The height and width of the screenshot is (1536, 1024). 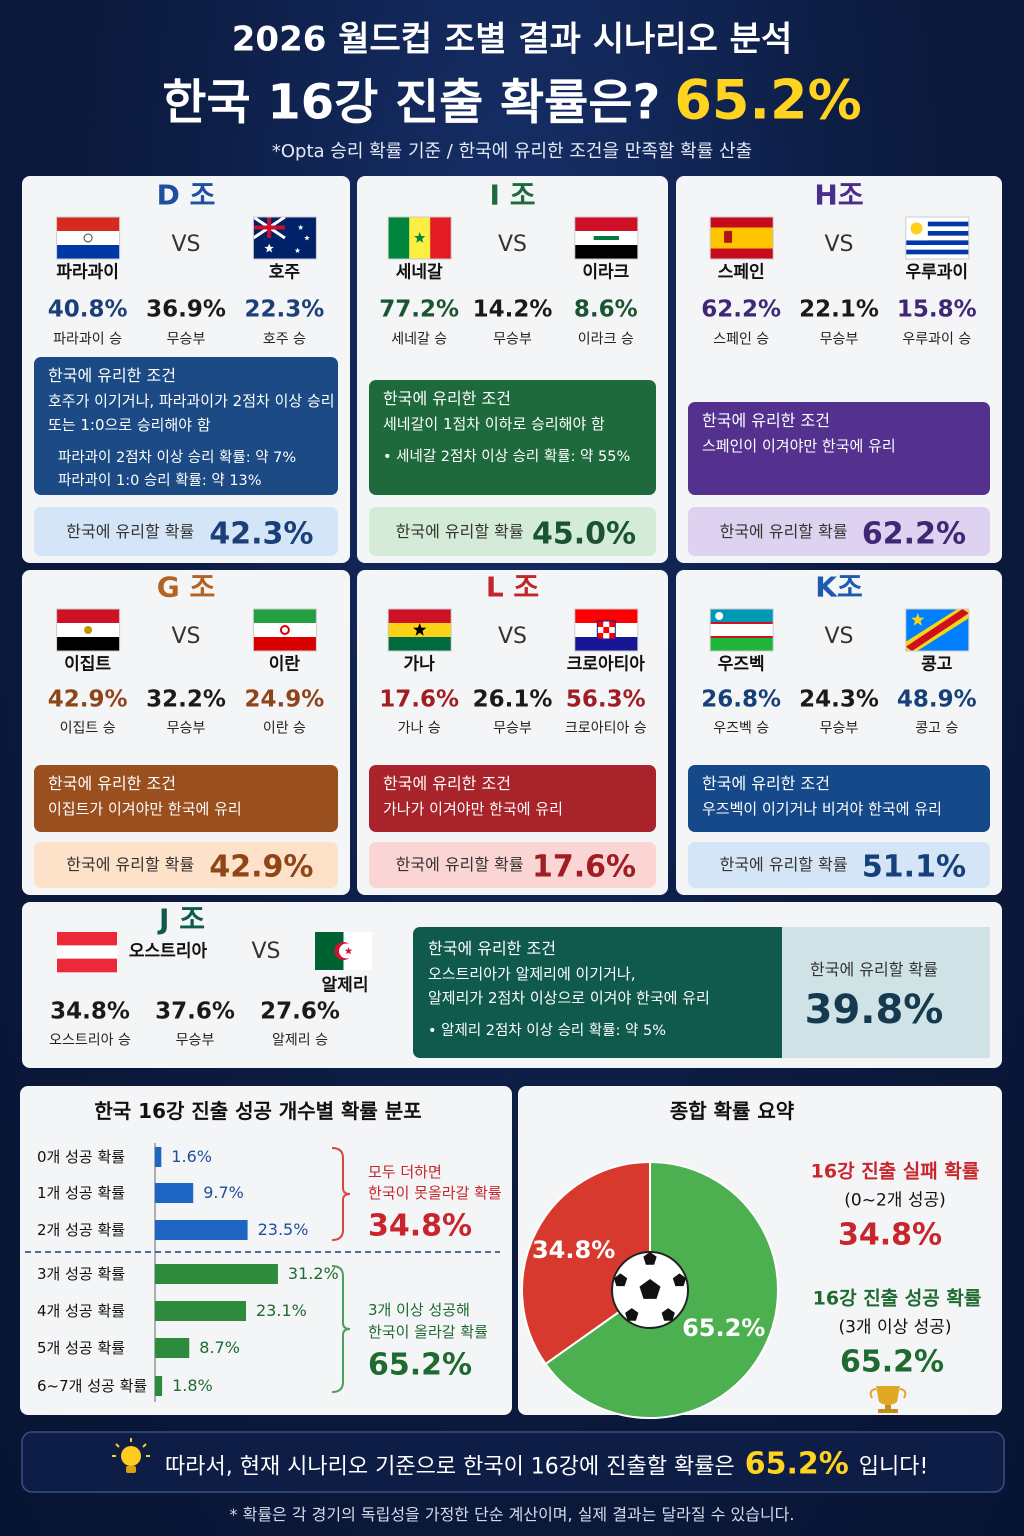 I want to click on flag-border, so click(x=419, y=630).